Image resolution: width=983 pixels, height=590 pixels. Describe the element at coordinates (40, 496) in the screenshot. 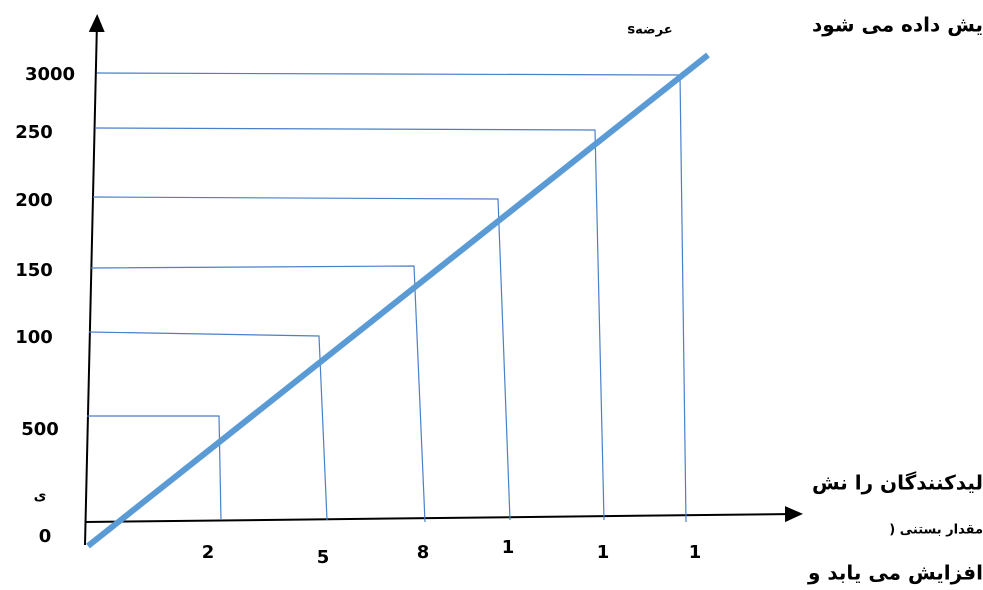

I see `fragment-text: ی` at that location.